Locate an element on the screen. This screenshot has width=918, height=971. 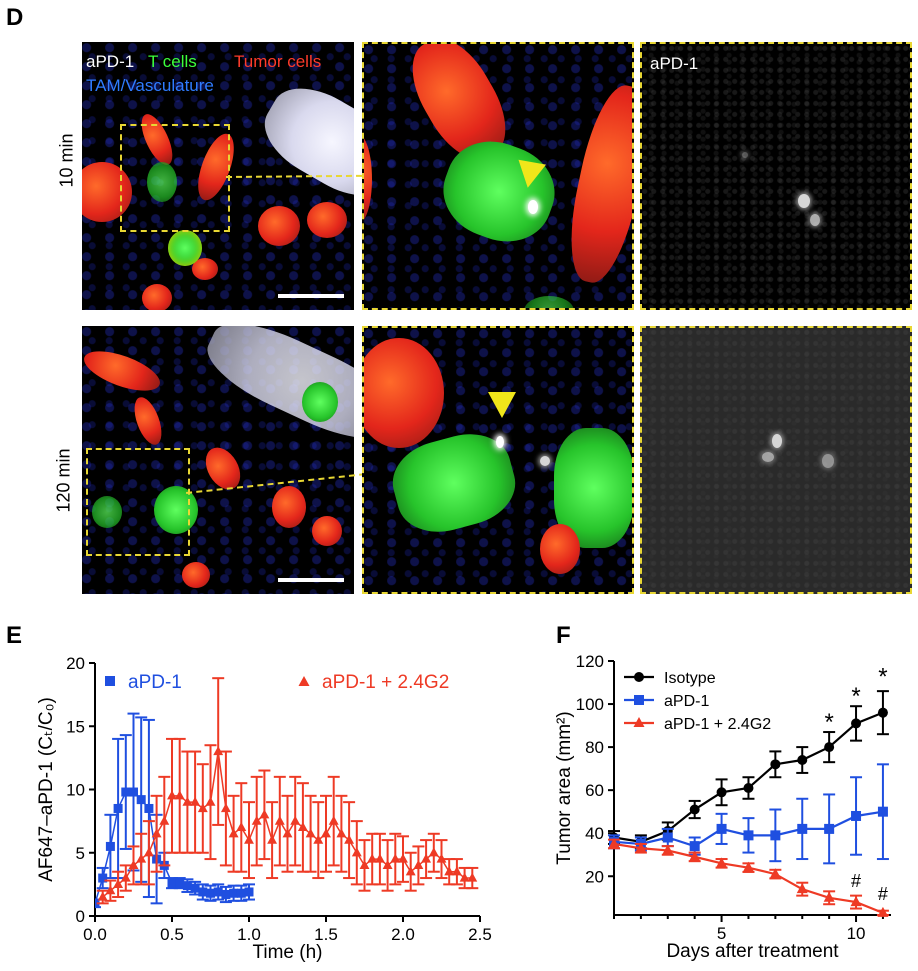
micrograph-10min-zoom is located at coordinates (498, 176).